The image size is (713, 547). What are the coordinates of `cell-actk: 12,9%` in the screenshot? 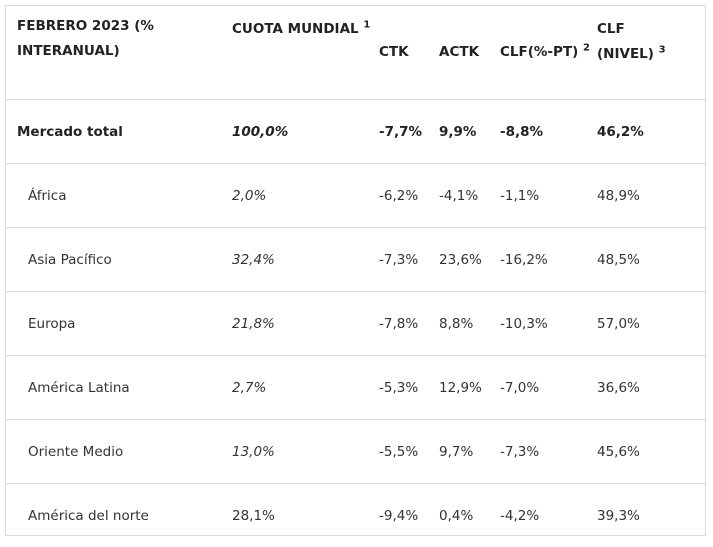 It's located at (469, 388).